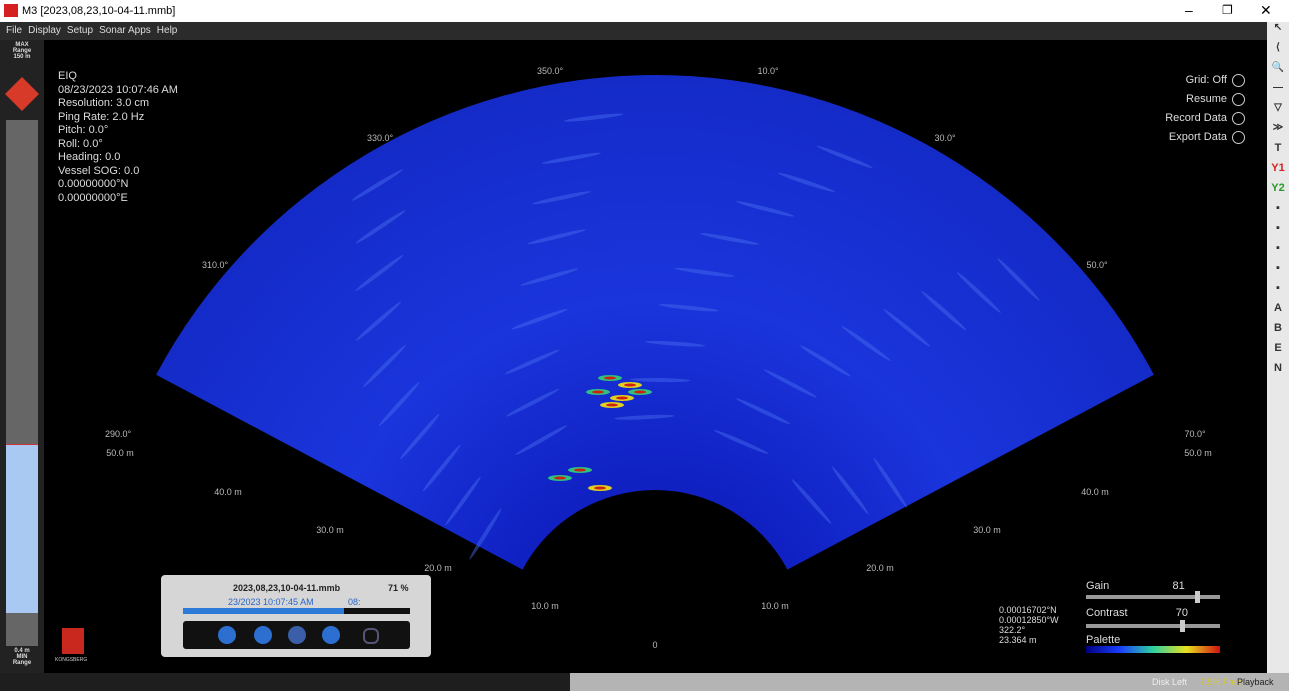  What do you see at coordinates (1182, 626) in the screenshot?
I see `contrast-knob` at bounding box center [1182, 626].